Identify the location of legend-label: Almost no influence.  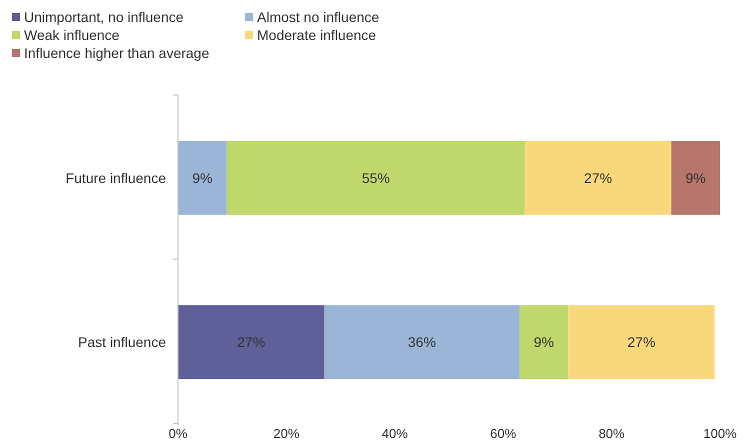
(318, 16).